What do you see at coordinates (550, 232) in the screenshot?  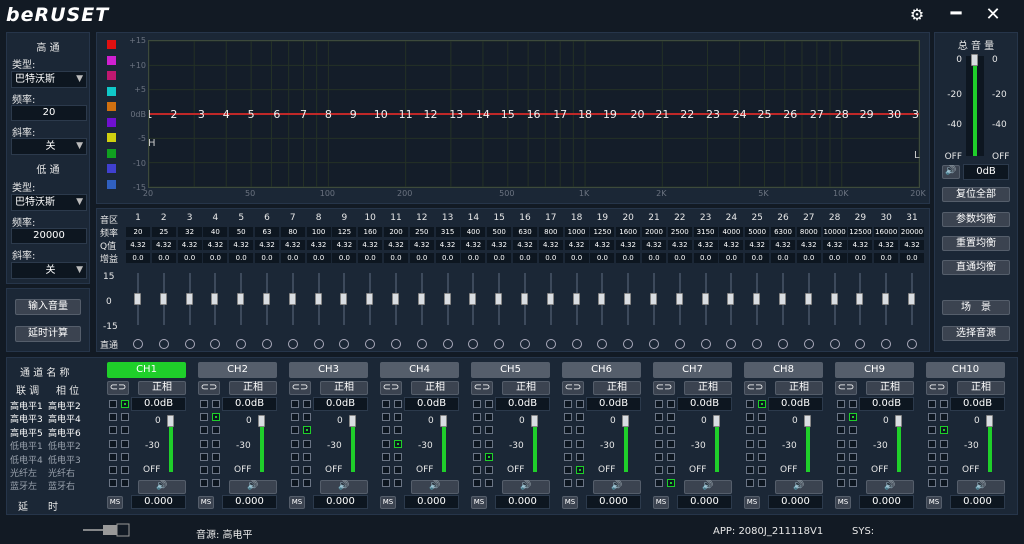 I see `eq-freq-cell: 800` at bounding box center [550, 232].